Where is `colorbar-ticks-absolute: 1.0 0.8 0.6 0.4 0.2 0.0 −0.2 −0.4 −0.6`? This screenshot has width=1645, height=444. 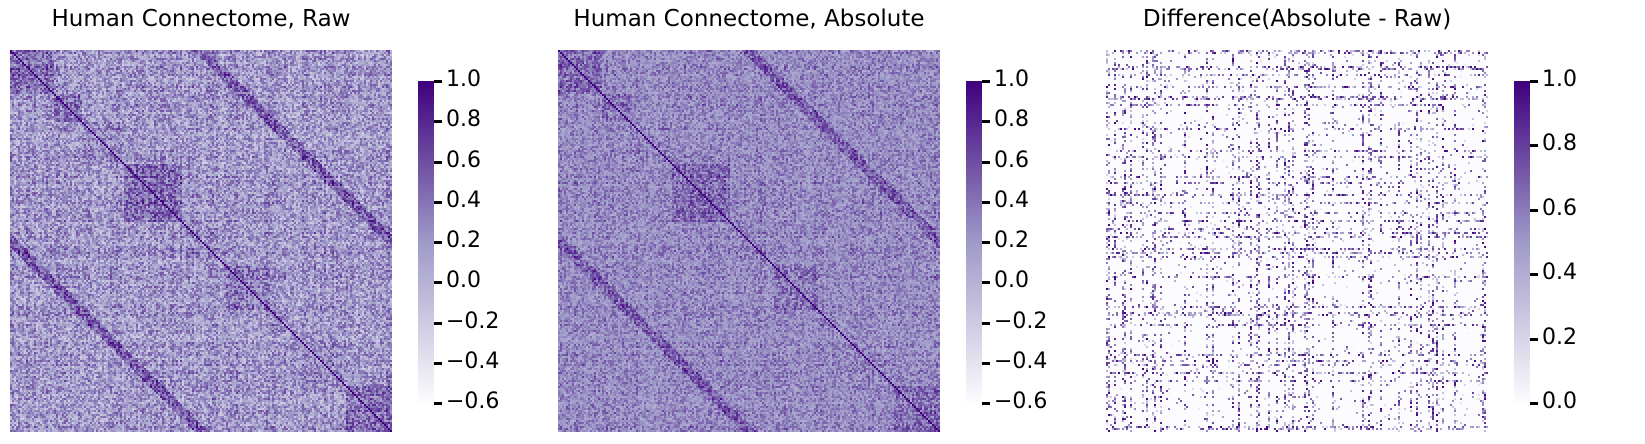 colorbar-ticks-absolute: 1.0 0.8 0.6 0.4 0.2 0.0 −0.2 −0.4 −0.6 is located at coordinates (1022, 240).